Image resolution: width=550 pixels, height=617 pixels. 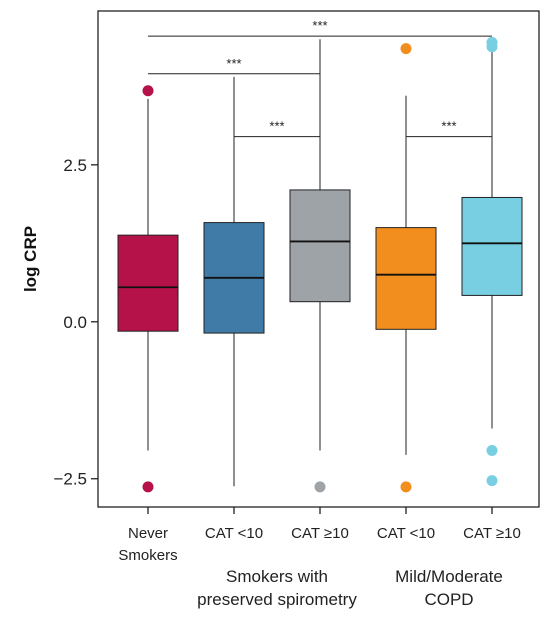 I want to click on y-axis: −2.5 0.0 2.5, so click(x=75, y=322).